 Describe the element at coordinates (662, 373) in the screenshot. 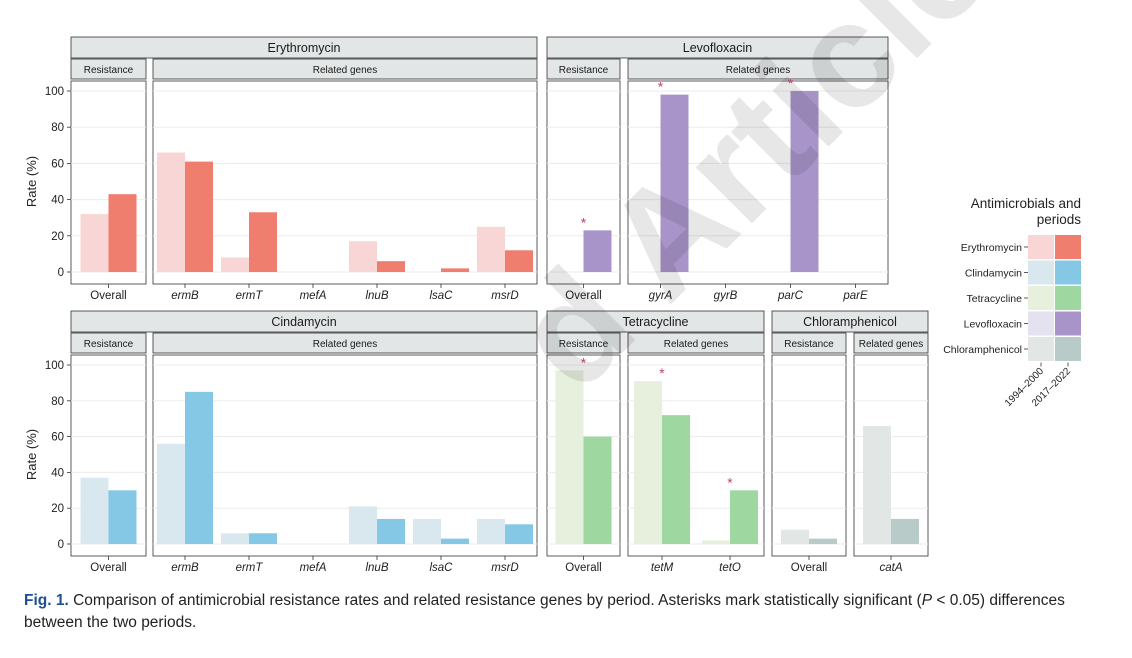

I see `significance-asterisk-tetracycline-related-genes-tetm: *` at that location.